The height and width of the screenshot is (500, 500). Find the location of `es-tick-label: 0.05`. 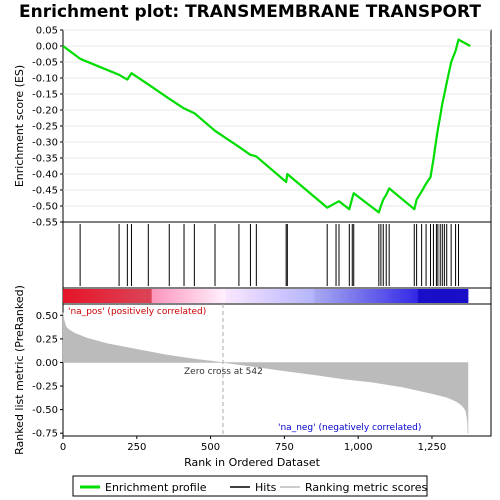

es-tick-label: 0.05 is located at coordinates (47, 31).